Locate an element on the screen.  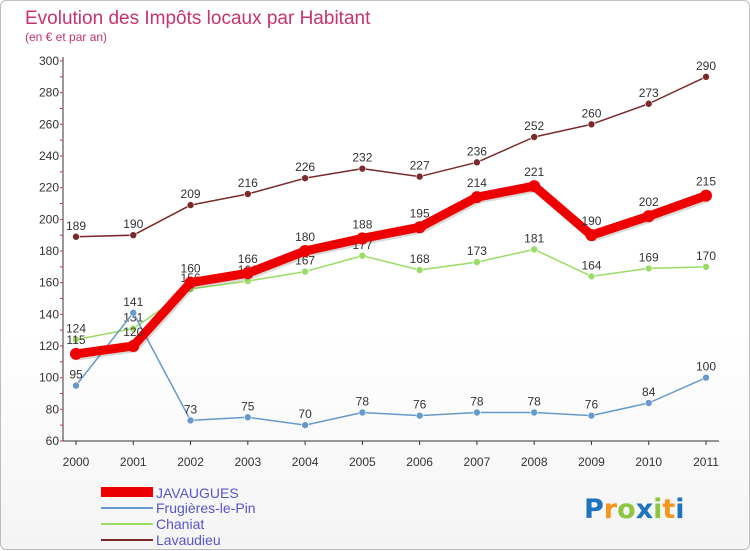
x-tick-label: 2000 is located at coordinates (76, 462).